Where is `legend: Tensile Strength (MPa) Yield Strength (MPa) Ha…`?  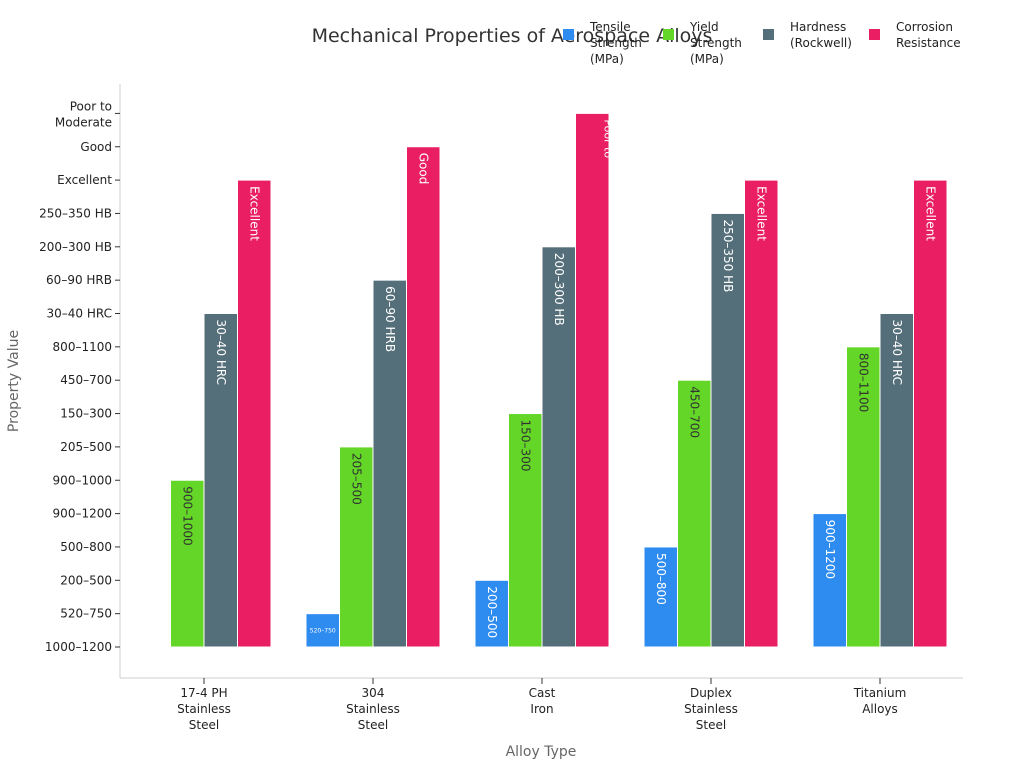
legend: Tensile Strength (MPa) Yield Strength (MPa) Ha… is located at coordinates (762, 43).